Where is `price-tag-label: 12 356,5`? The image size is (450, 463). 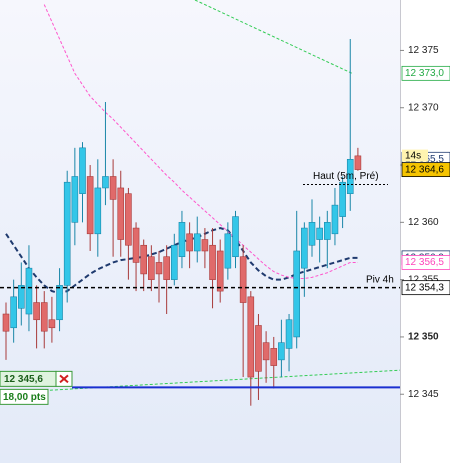 price-tag-label: 12 356,5 is located at coordinates (424, 262).